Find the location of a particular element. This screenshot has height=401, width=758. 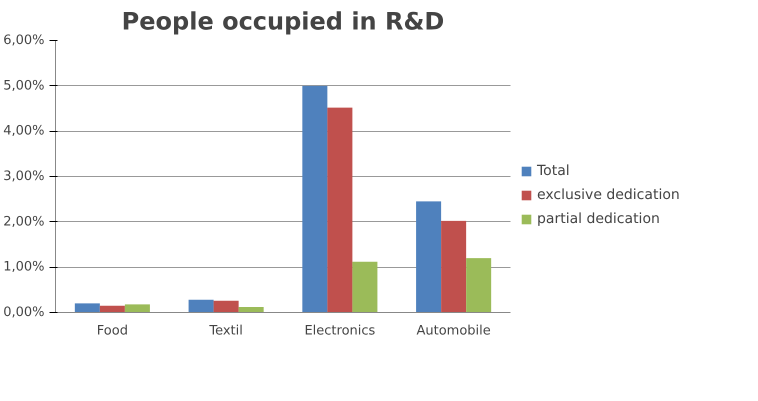

y-tick-label: 3,00% is located at coordinates (24, 176).